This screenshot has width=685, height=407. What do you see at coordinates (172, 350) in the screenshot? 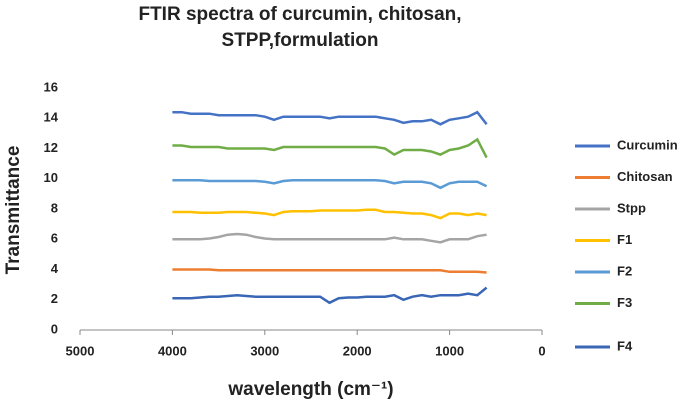
I see `x-tick-label: 4000` at bounding box center [172, 350].